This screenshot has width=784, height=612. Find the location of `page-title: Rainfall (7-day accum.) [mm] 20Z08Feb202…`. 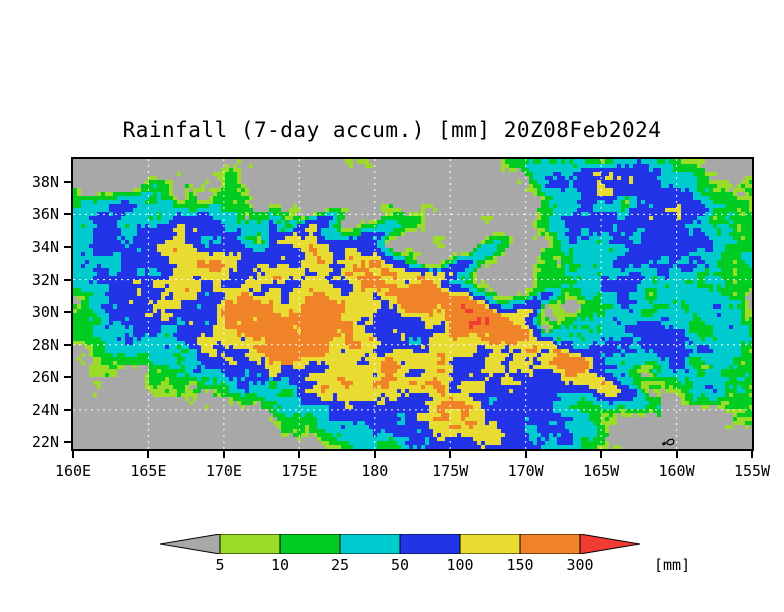

page-title: Rainfall (7-day accum.) [mm] 20Z08Feb202… is located at coordinates (392, 130).